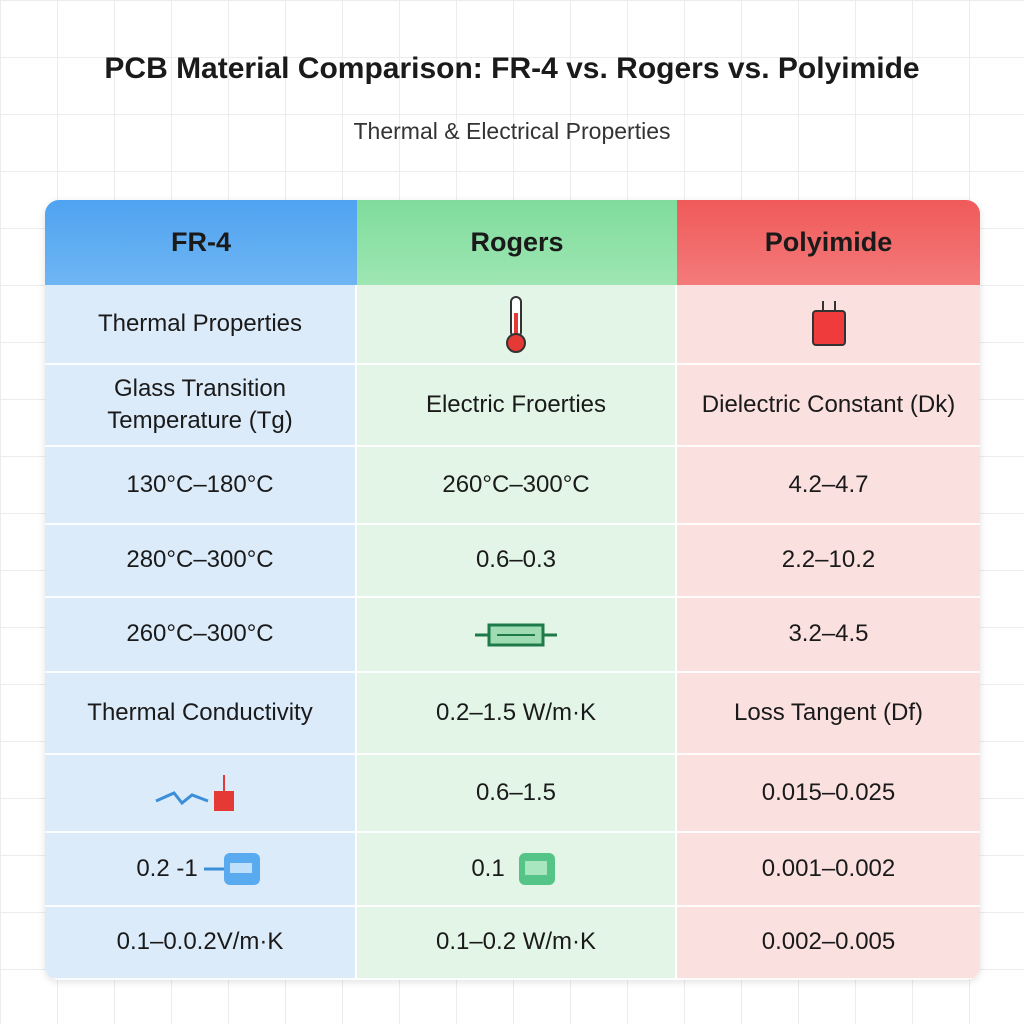 Image resolution: width=1024 pixels, height=1024 pixels. What do you see at coordinates (828, 242) in the screenshot?
I see `column-header: Polyimide` at bounding box center [828, 242].